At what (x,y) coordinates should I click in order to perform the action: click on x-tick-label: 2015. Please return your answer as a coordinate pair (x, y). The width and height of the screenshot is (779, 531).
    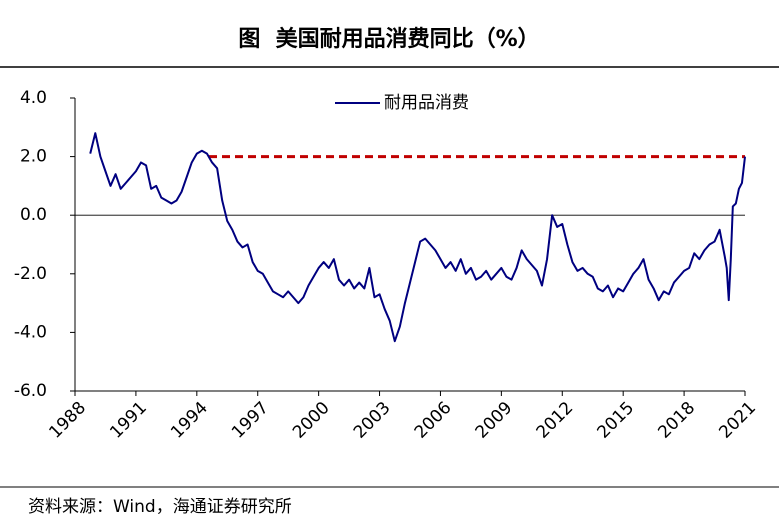
    Looking at the image, I should click on (616, 420).